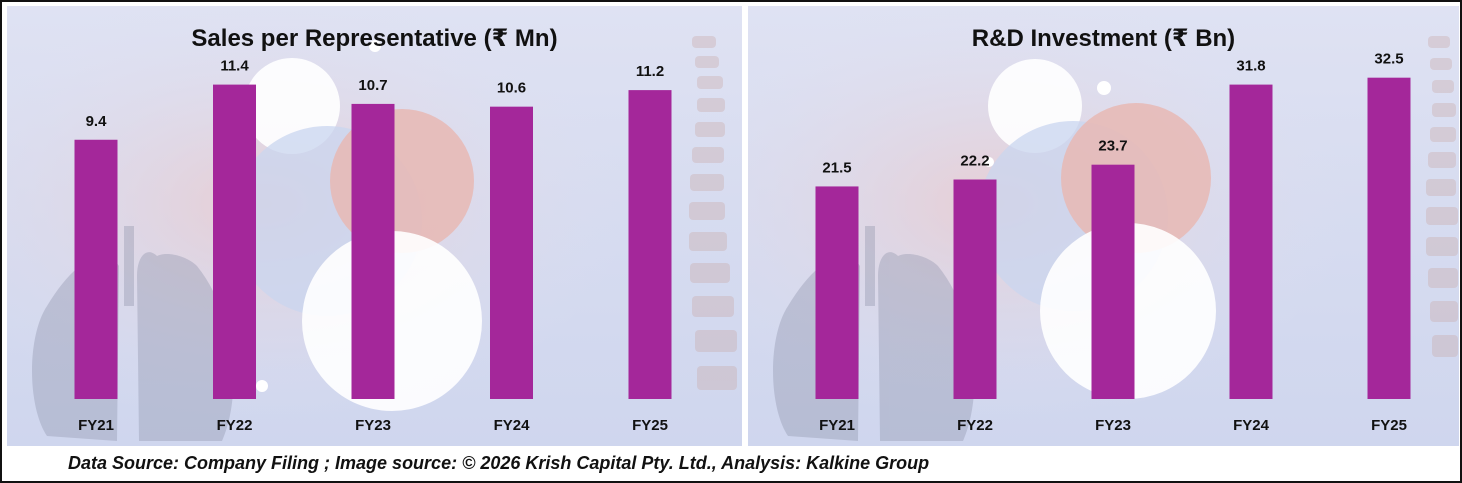 Image resolution: width=1462 pixels, height=483 pixels. What do you see at coordinates (745, 226) in the screenshot?
I see `panel-divider` at bounding box center [745, 226].